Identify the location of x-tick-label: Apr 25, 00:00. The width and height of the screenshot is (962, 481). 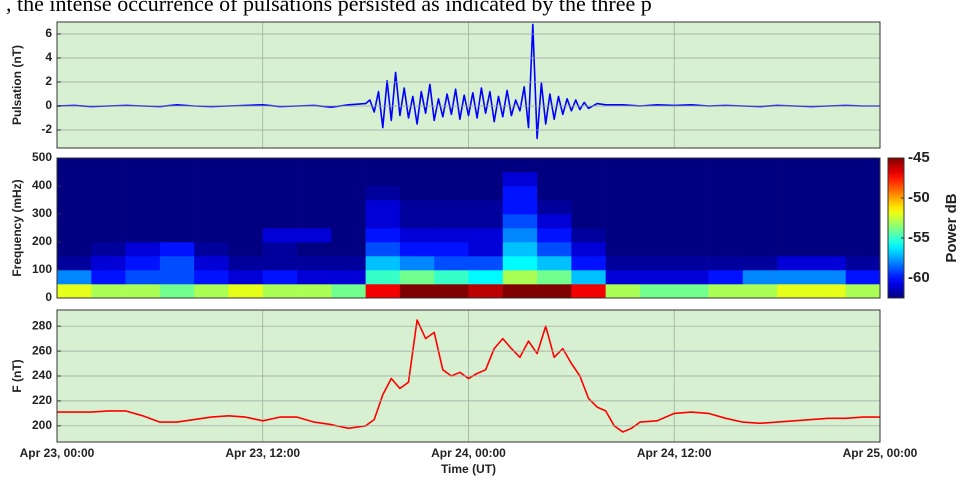
(880, 453).